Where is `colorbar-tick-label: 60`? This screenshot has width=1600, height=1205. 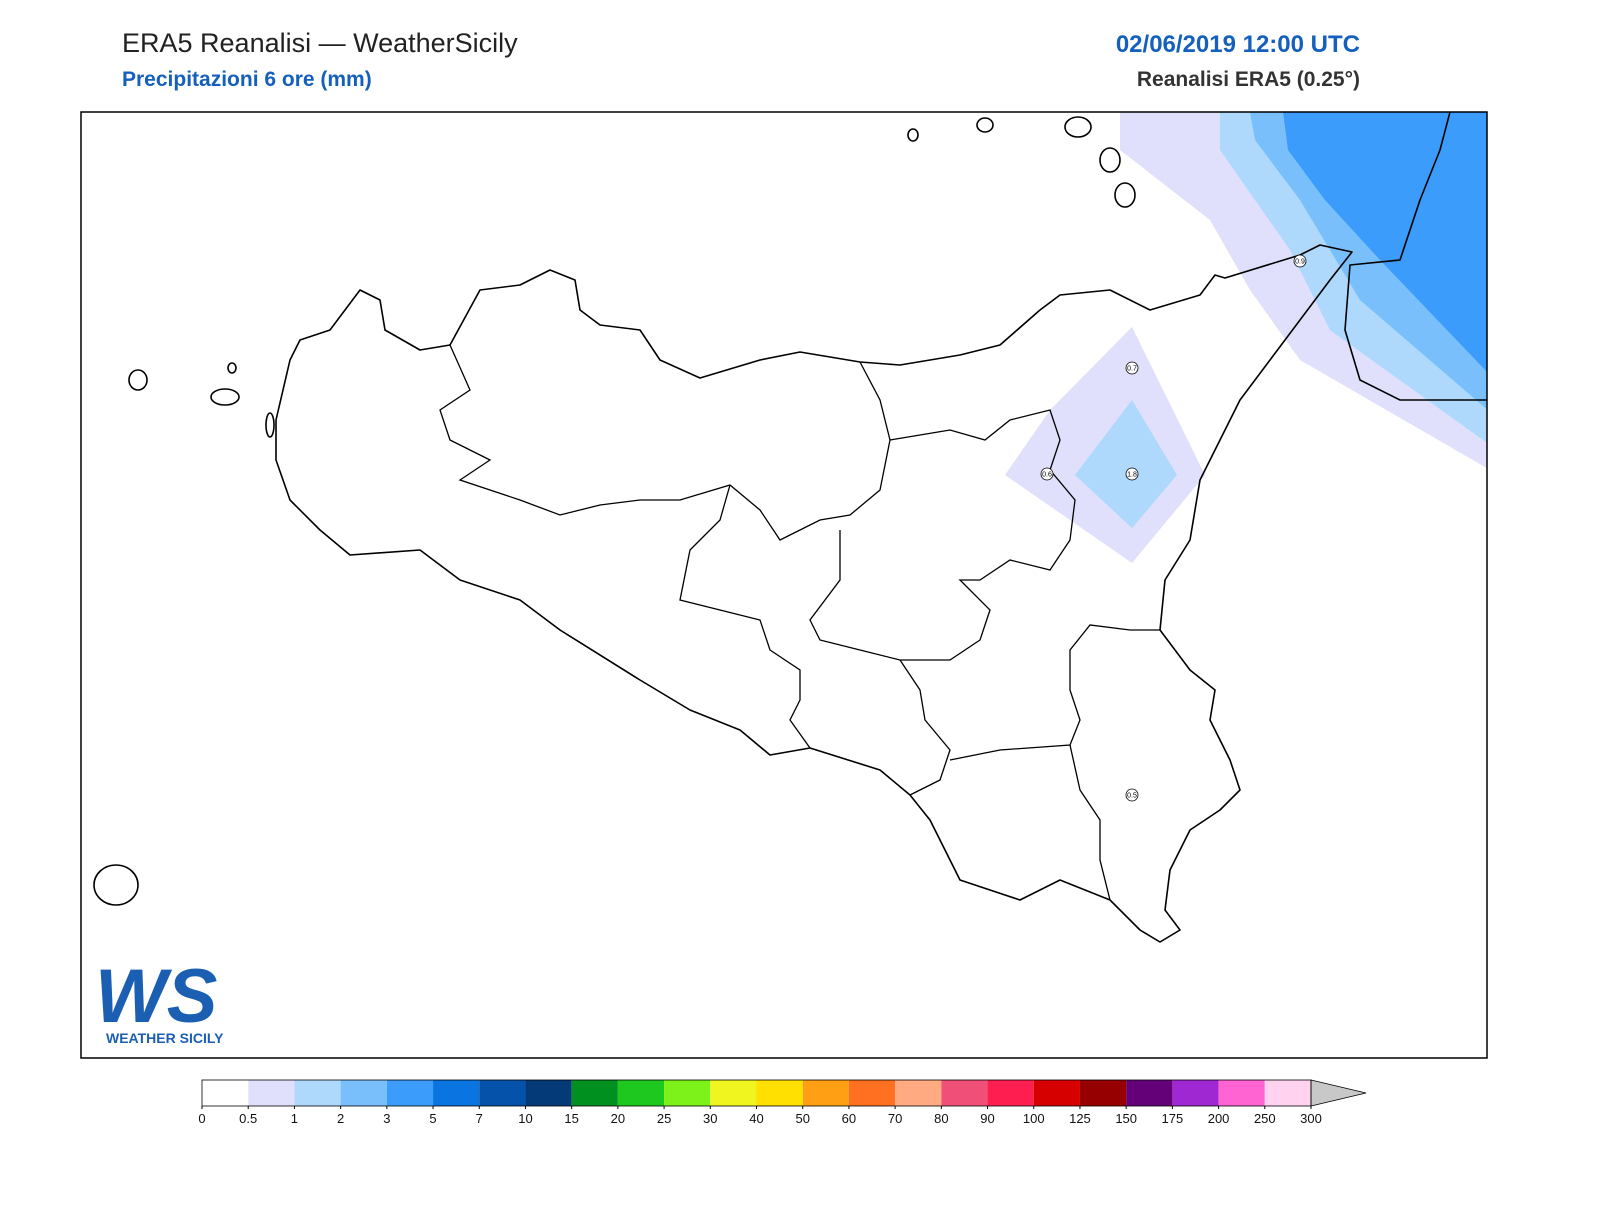
colorbar-tick-label: 60 is located at coordinates (849, 1118).